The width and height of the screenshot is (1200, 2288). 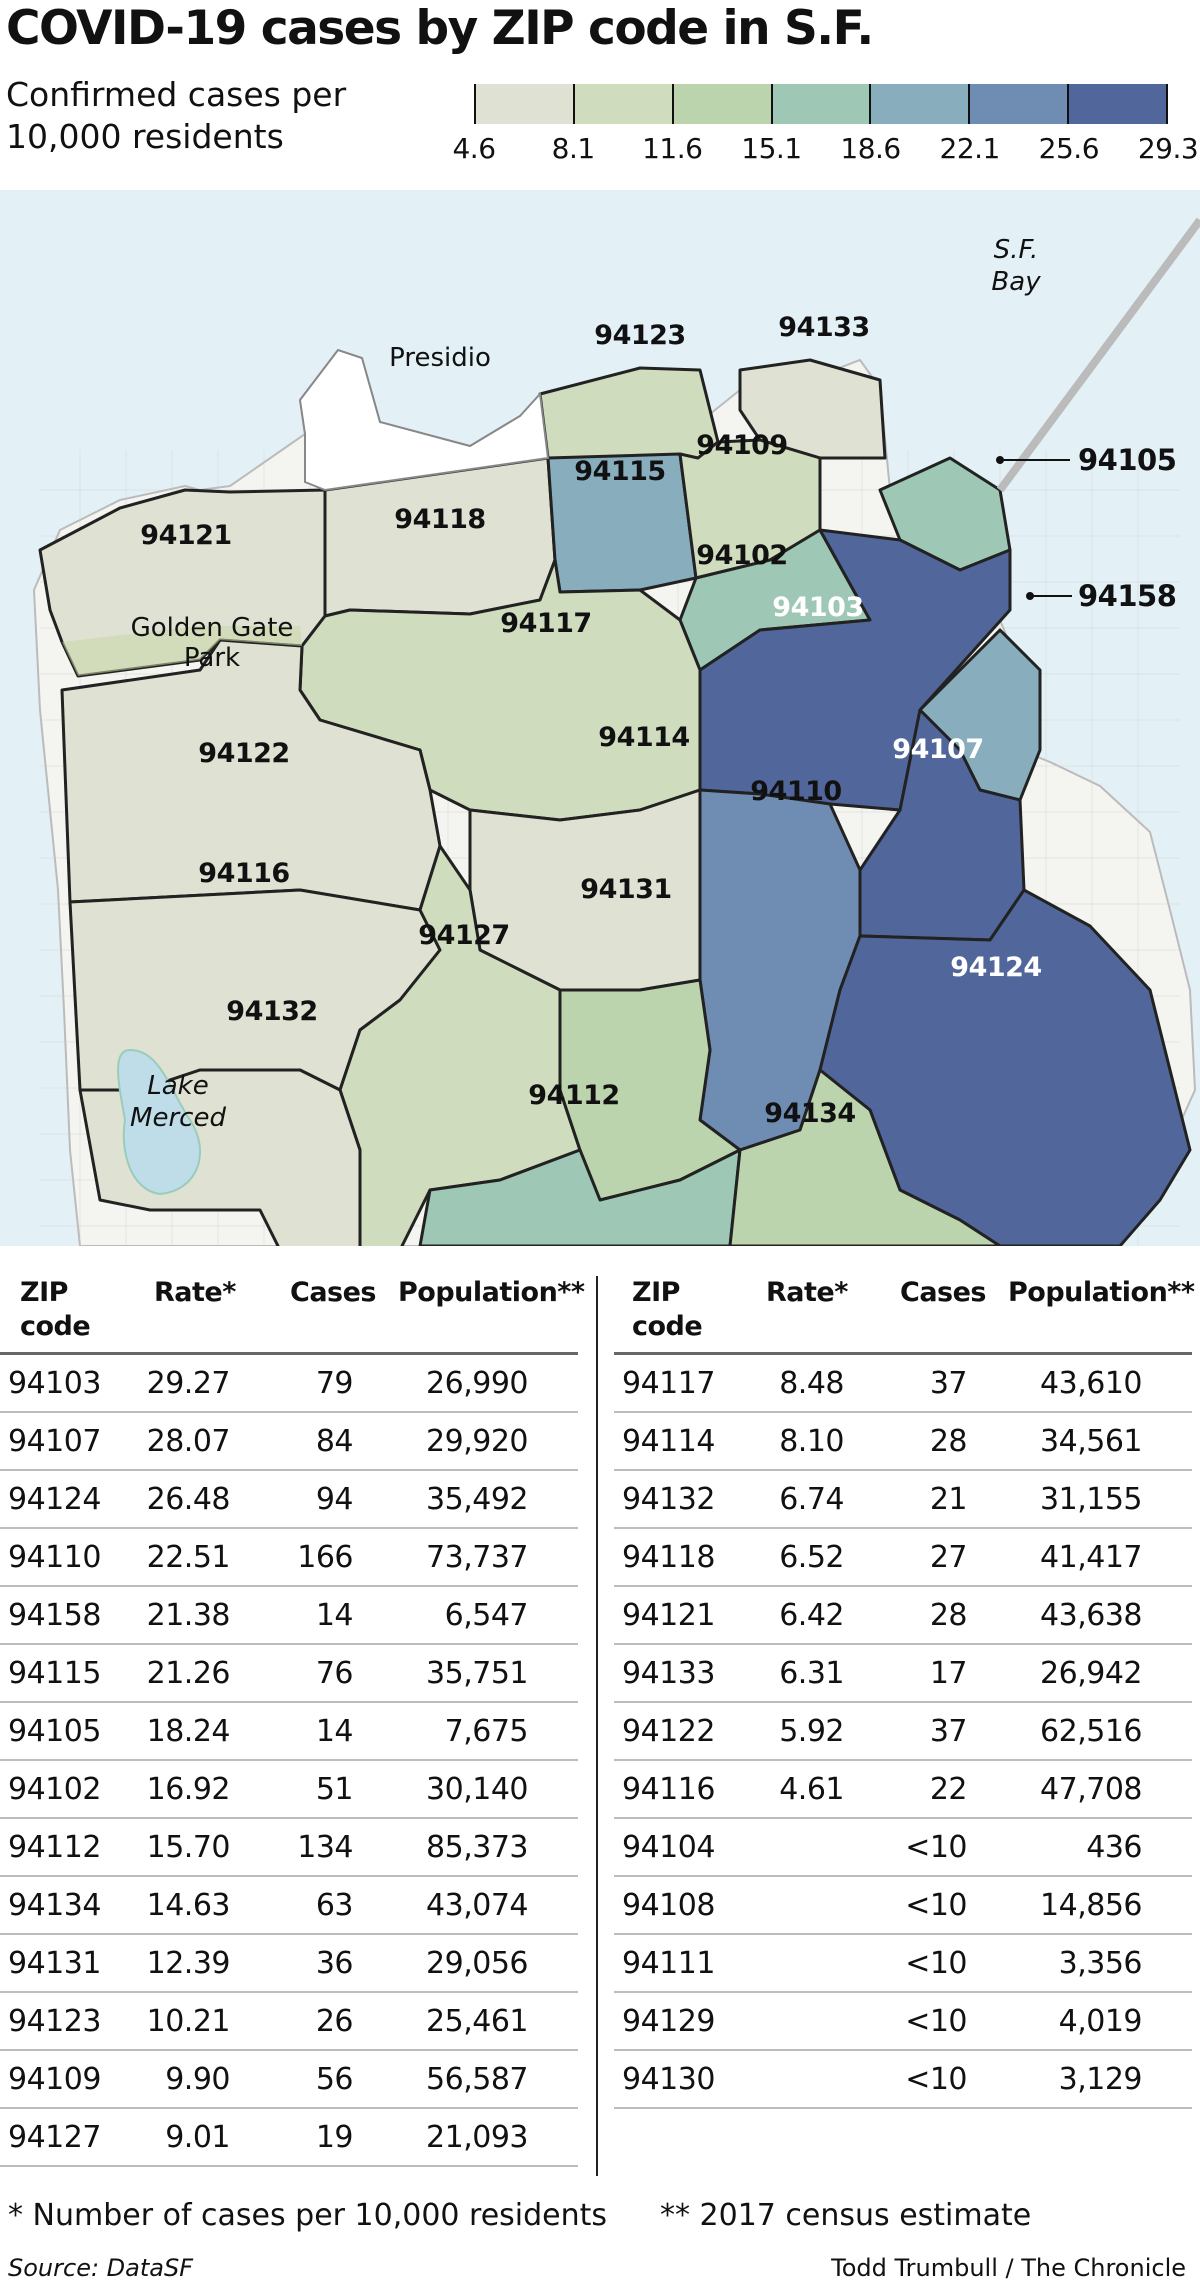 What do you see at coordinates (54, 1499) in the screenshot?
I see `cell-zip: 94124` at bounding box center [54, 1499].